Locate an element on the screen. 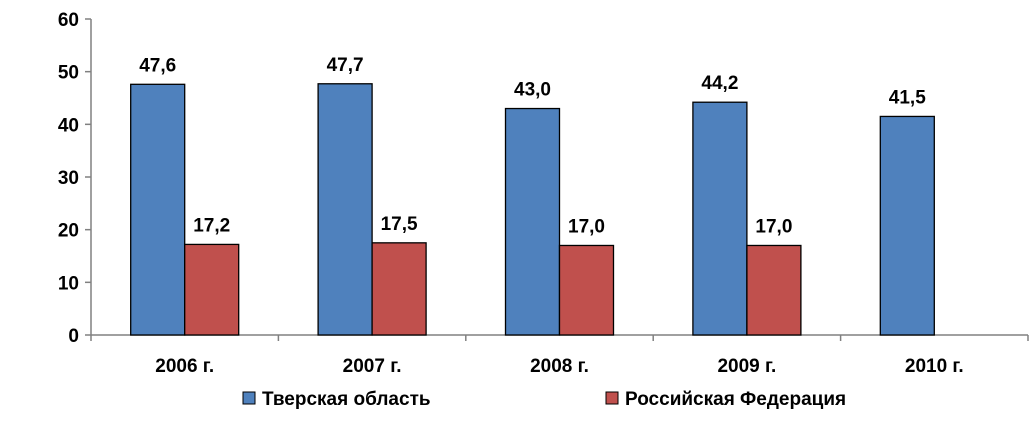  y-tick-label: 50 is located at coordinates (68, 73).